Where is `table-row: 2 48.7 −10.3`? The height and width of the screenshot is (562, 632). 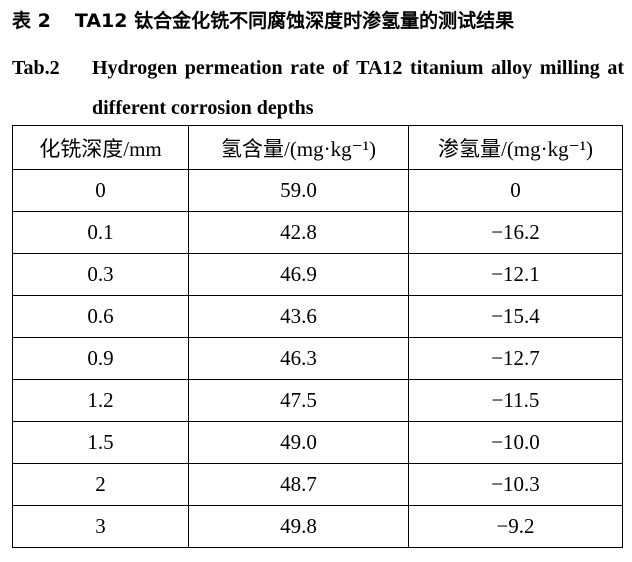
table-row: 2 48.7 −10.3 is located at coordinates (317, 484).